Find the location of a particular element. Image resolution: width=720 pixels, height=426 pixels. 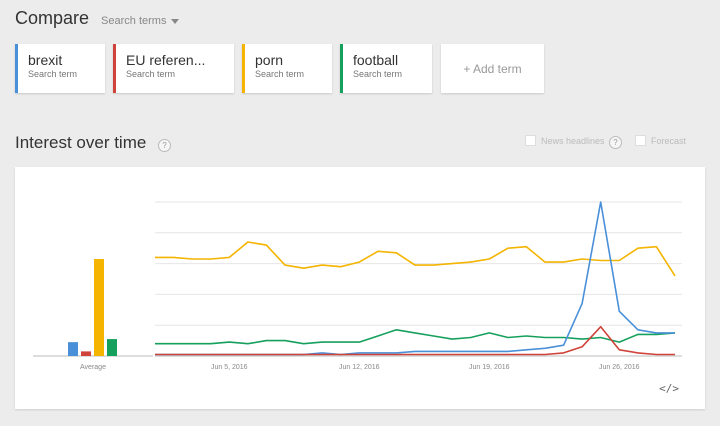

caret-down-icon is located at coordinates (175, 21).